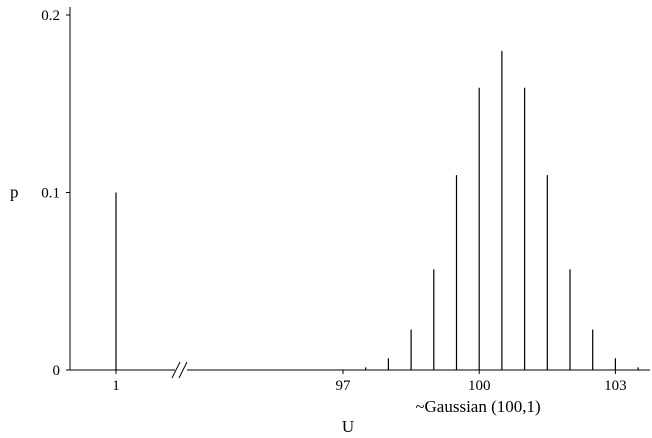 This screenshot has width=652, height=438. What do you see at coordinates (57, 371) in the screenshot?
I see `y-tick-label: 0` at bounding box center [57, 371].